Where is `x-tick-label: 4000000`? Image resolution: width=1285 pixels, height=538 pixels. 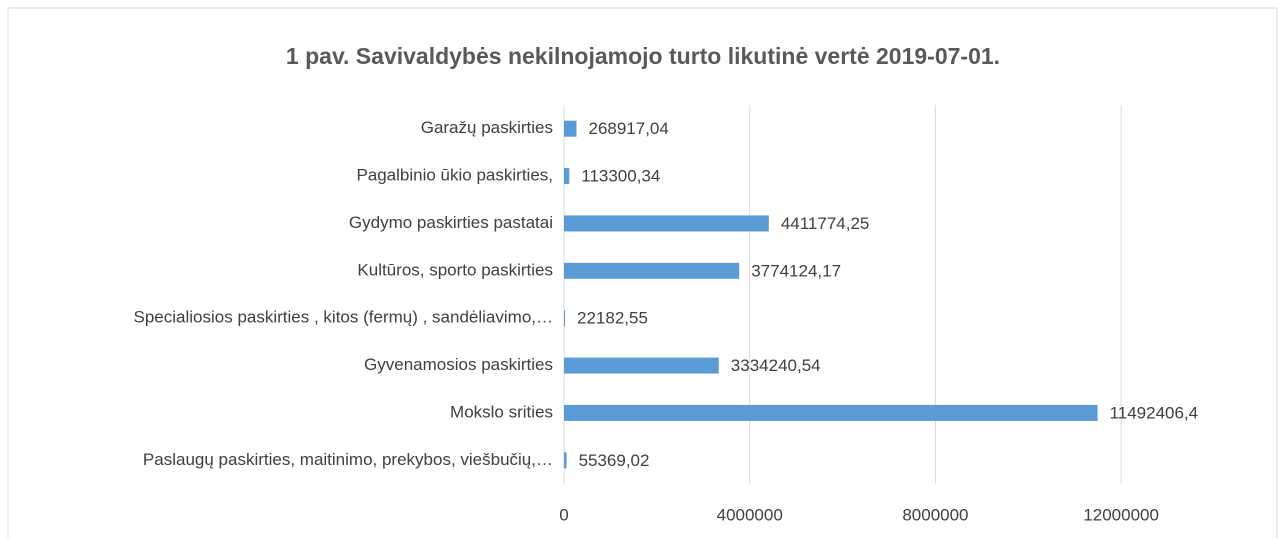
x-tick-label: 4000000 is located at coordinates (750, 514).